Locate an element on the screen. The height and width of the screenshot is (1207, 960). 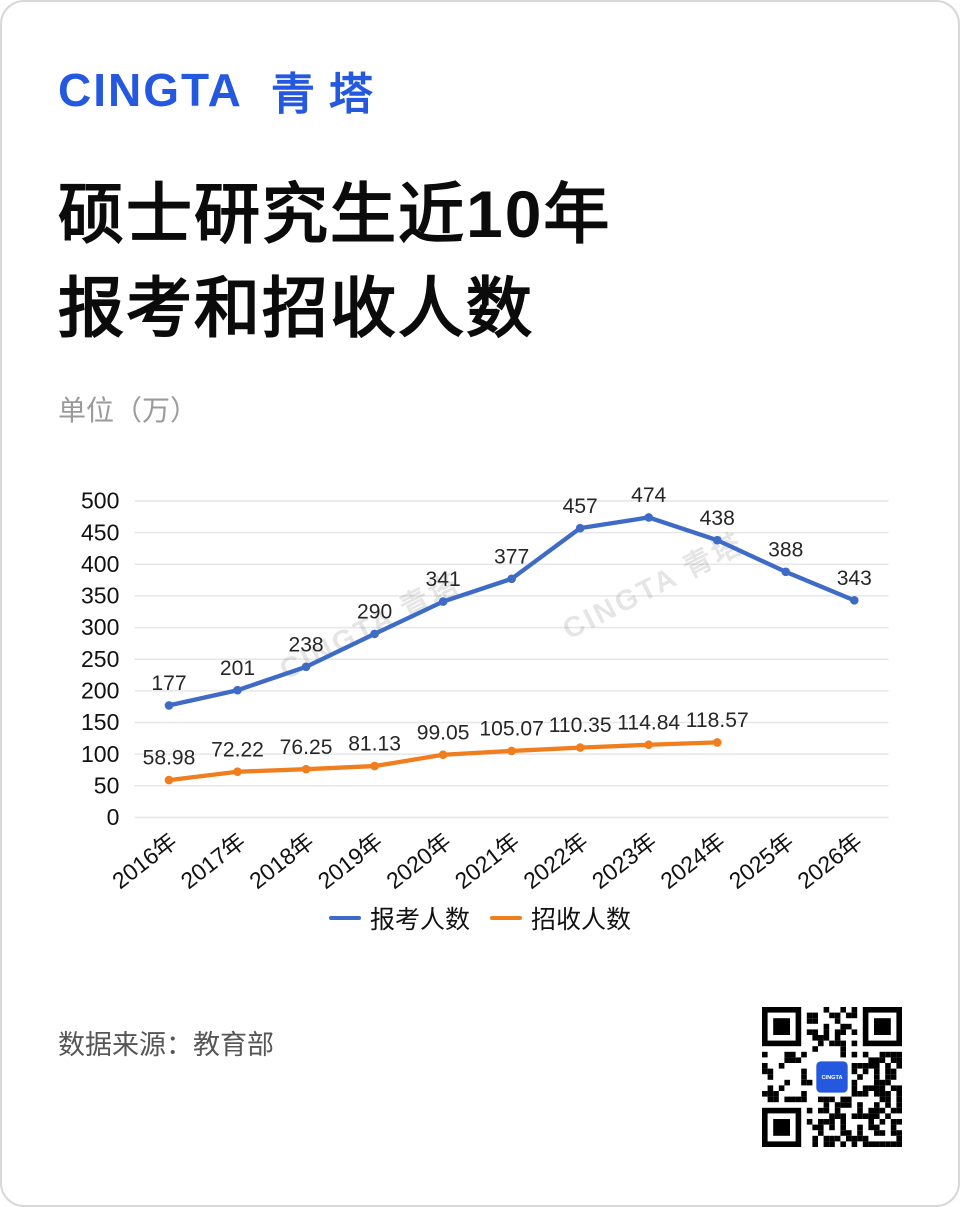
page-title-line2: 报考和招收人数 is located at coordinates (296, 307).